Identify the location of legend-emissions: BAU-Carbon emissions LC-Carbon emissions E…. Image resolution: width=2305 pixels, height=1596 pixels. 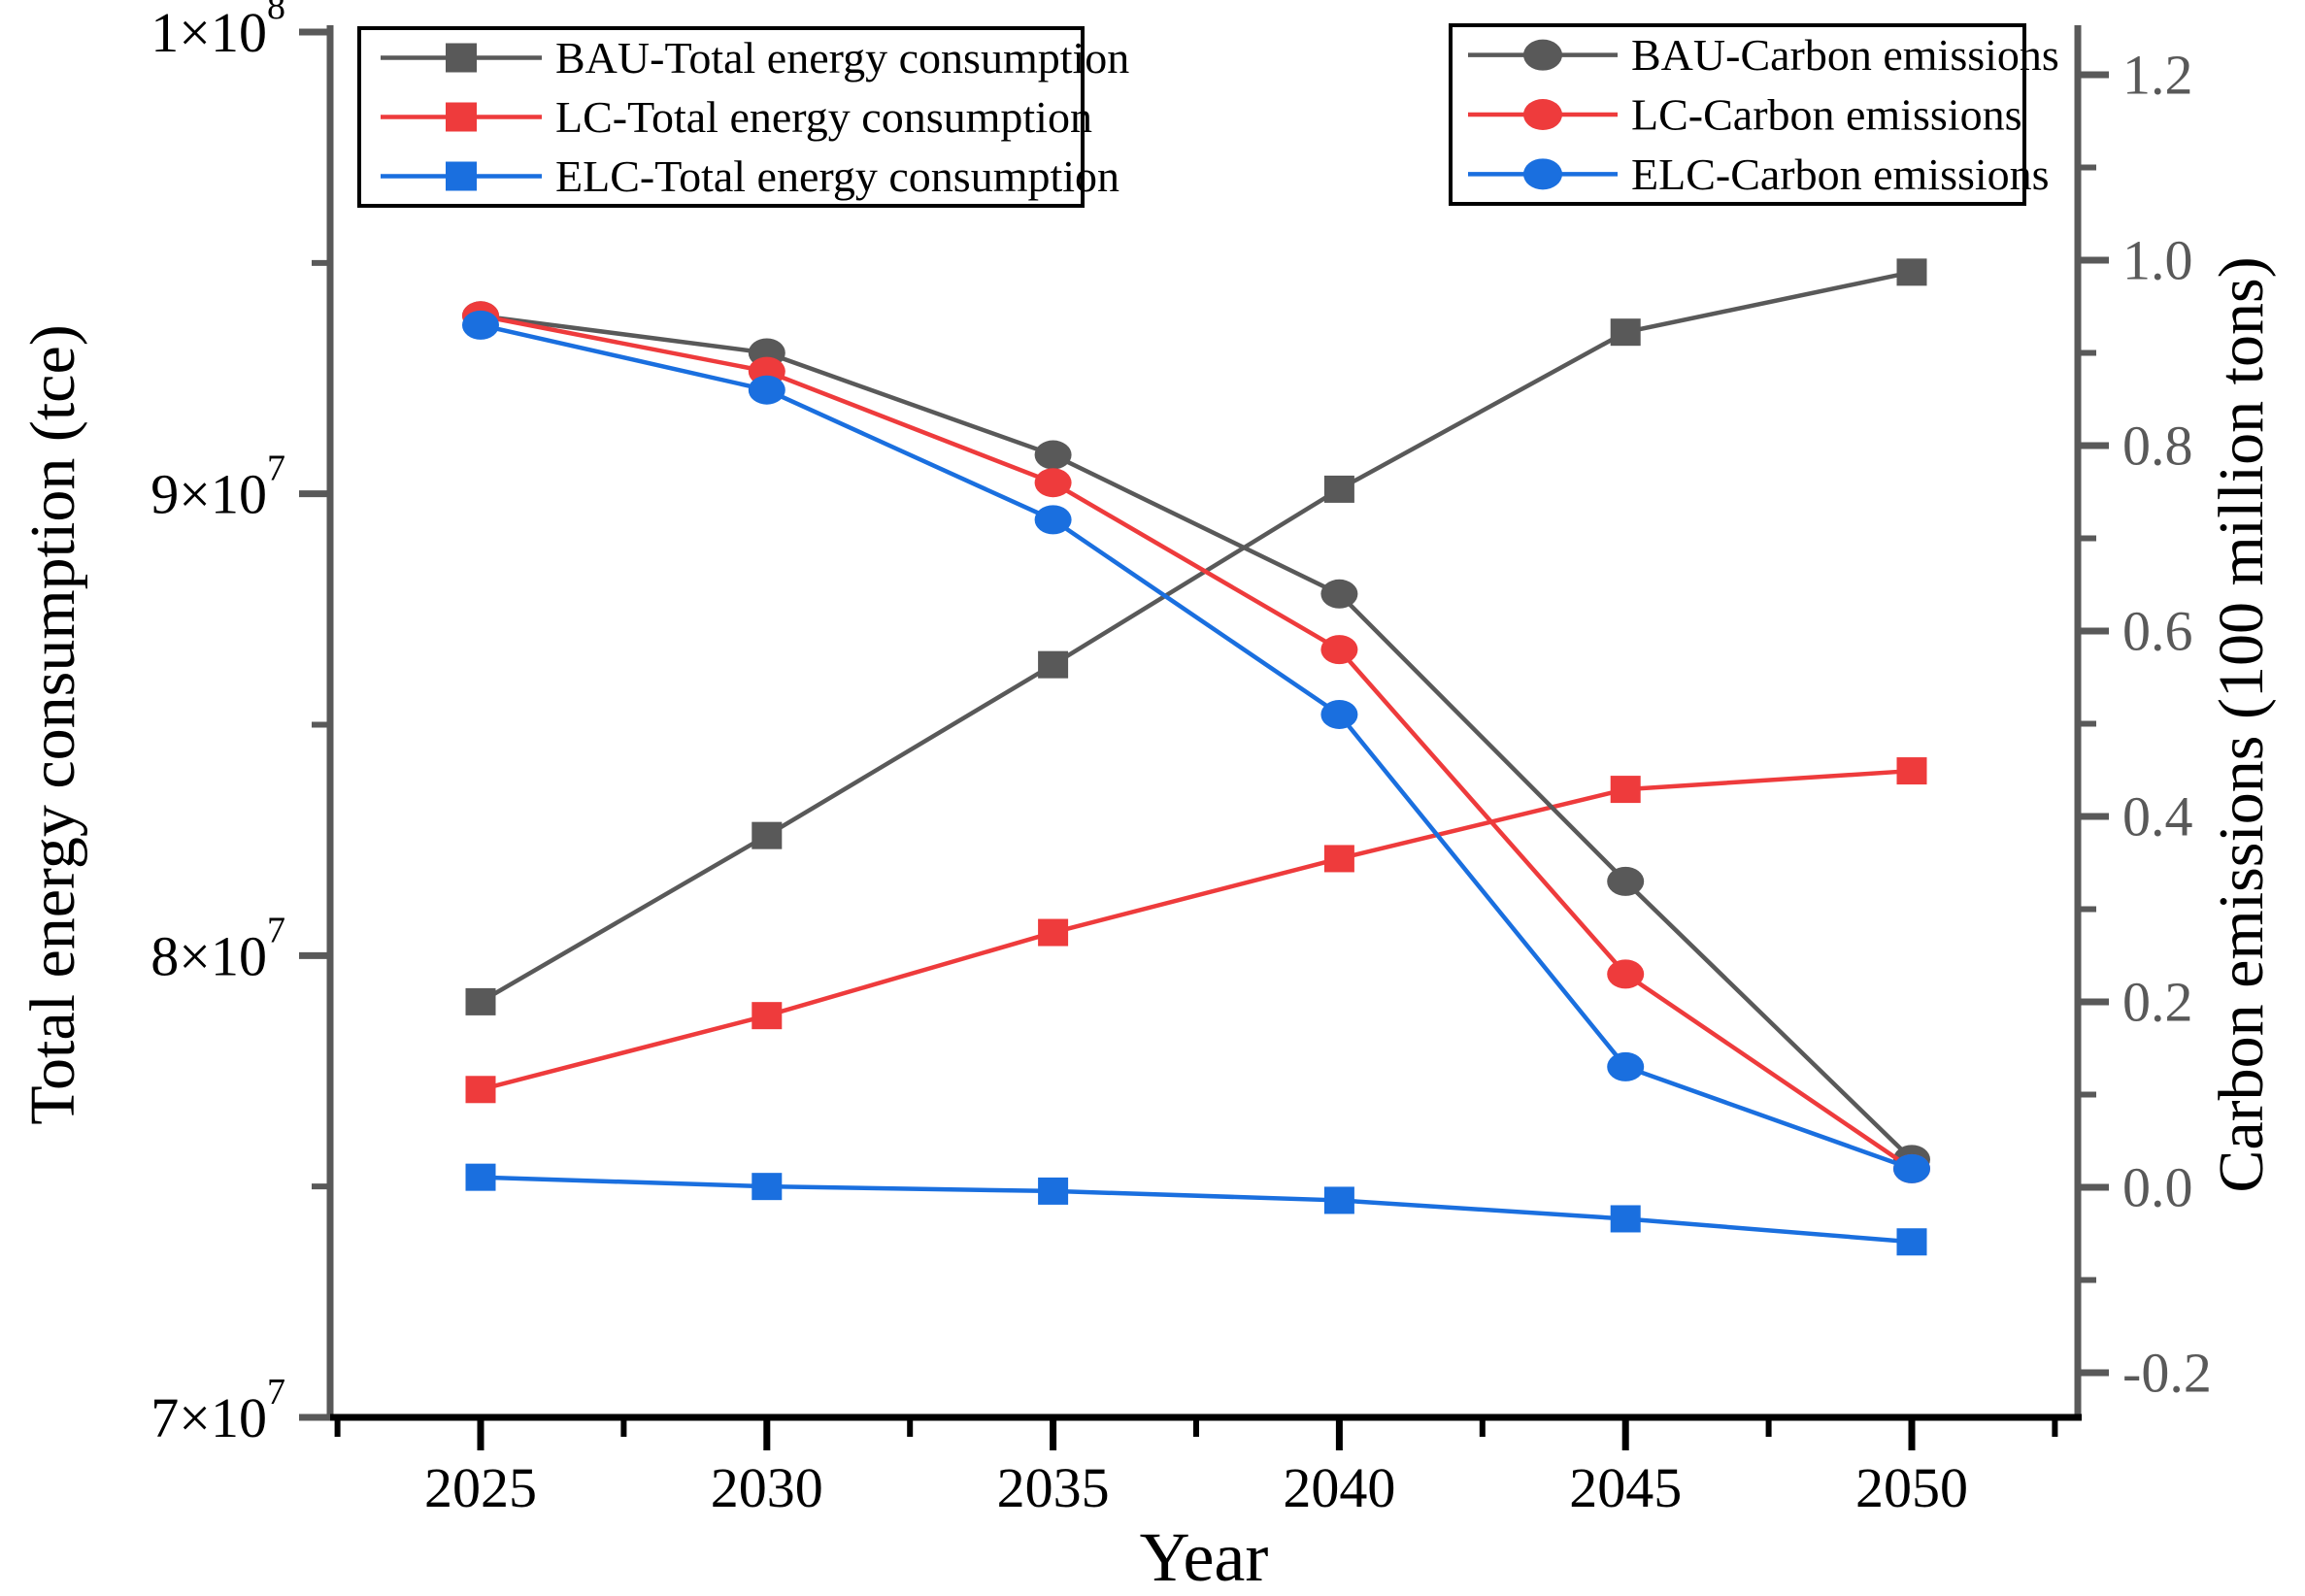
(1754, 114).